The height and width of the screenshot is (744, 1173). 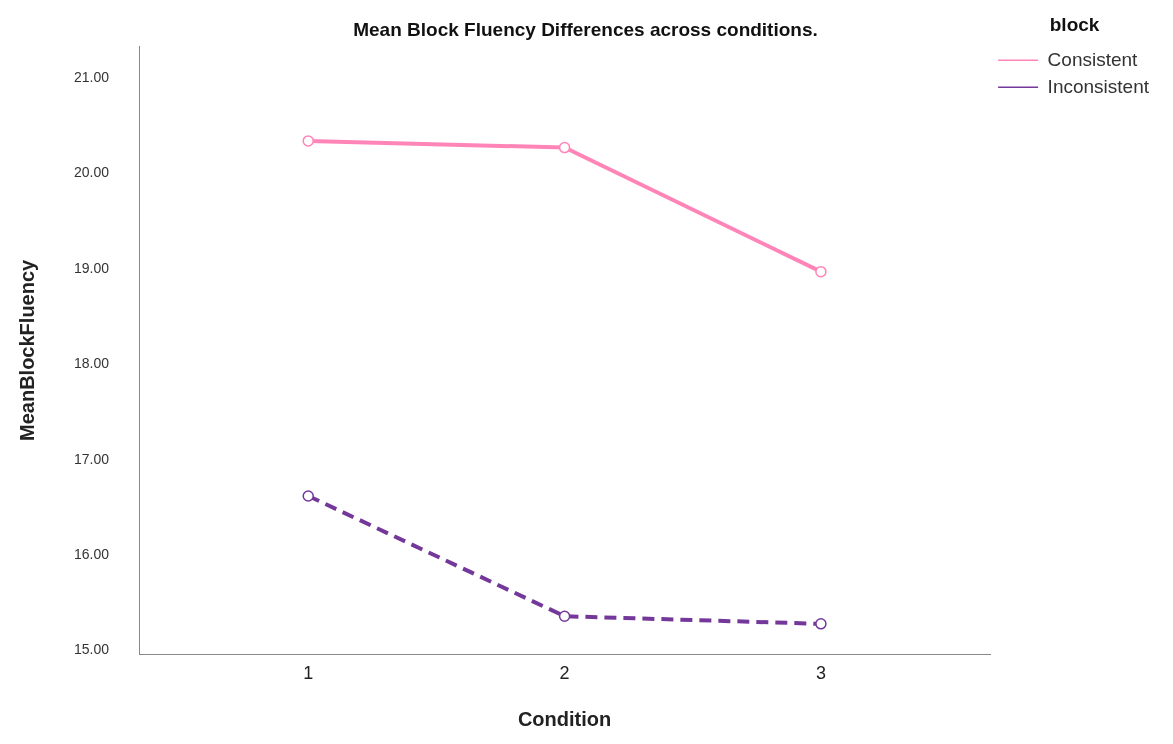 What do you see at coordinates (26, 349) in the screenshot?
I see `y-axis-title: MeanBlockFluency` at bounding box center [26, 349].